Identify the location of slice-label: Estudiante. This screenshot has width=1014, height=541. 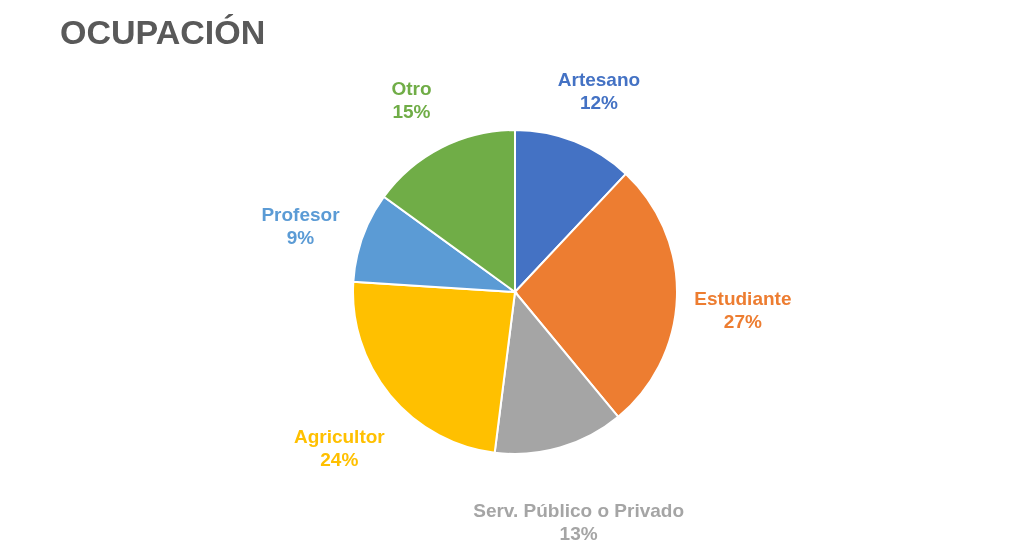
(743, 299).